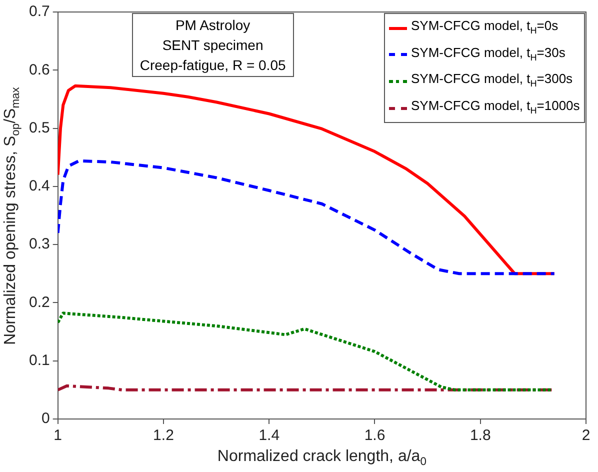  I want to click on legend-label: SYM-CFCG model, t$_{H}$=1000s, so click(495, 107).